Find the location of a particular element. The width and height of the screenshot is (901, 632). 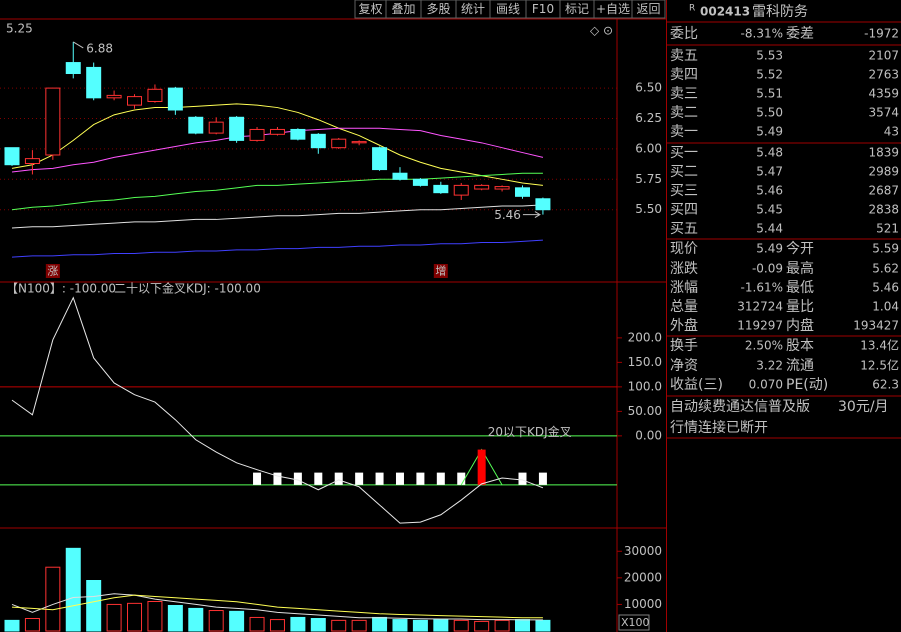

value: 5.62 is located at coordinates (885, 269).